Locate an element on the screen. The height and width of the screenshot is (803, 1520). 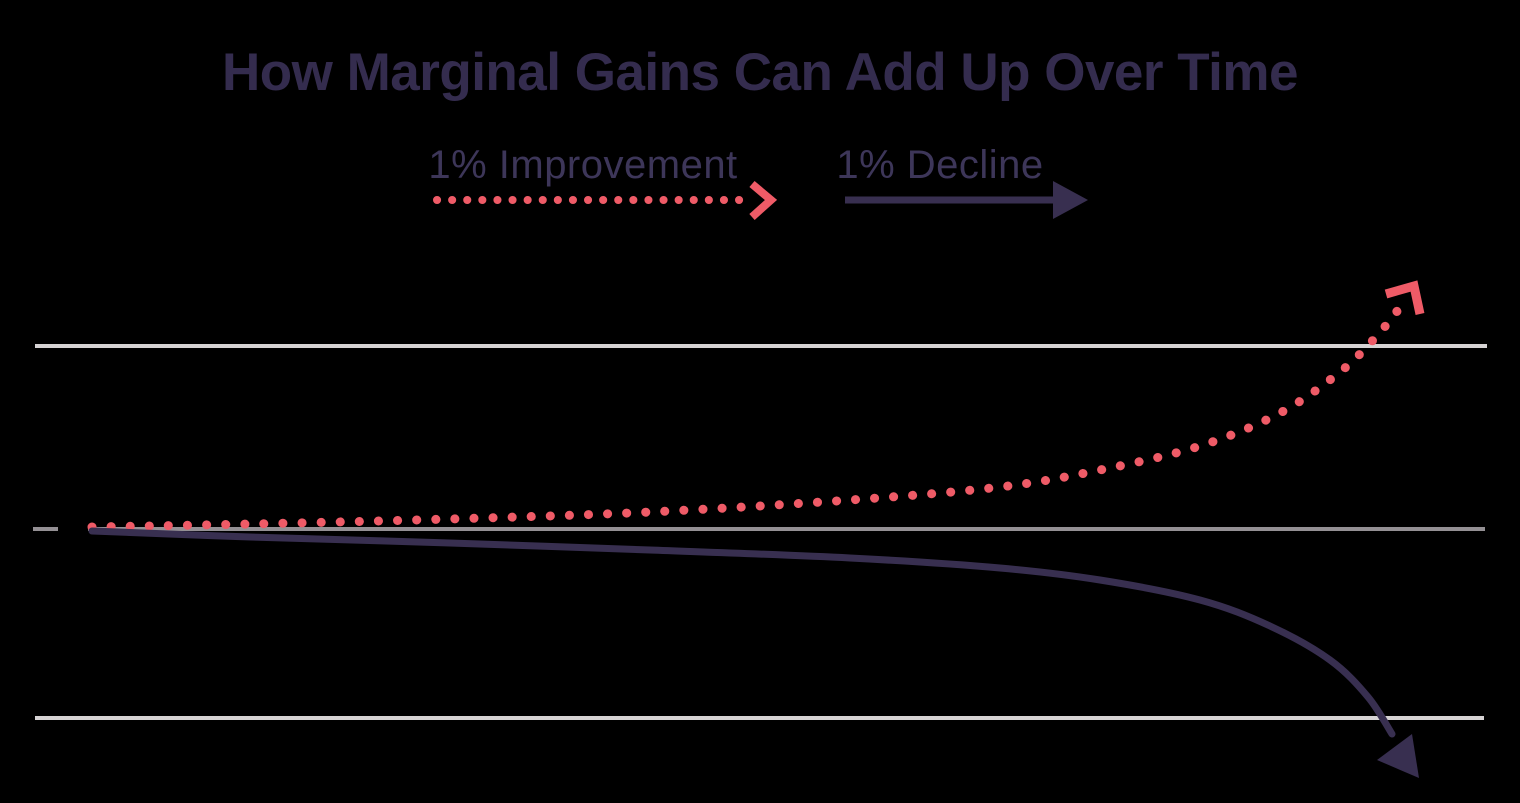
decline-arrowhead-icon is located at coordinates (1398, 756).